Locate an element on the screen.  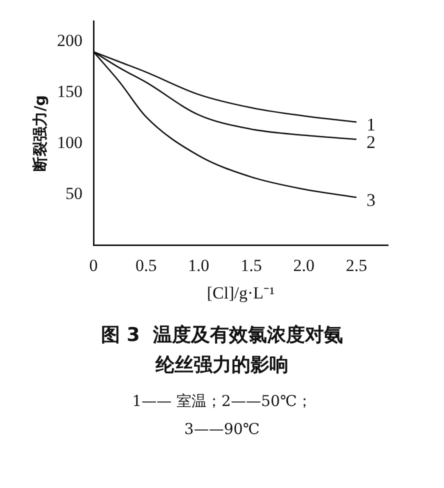
x-axis-title: [Cl]/g·L⁻¹ is located at coordinates (240, 292).